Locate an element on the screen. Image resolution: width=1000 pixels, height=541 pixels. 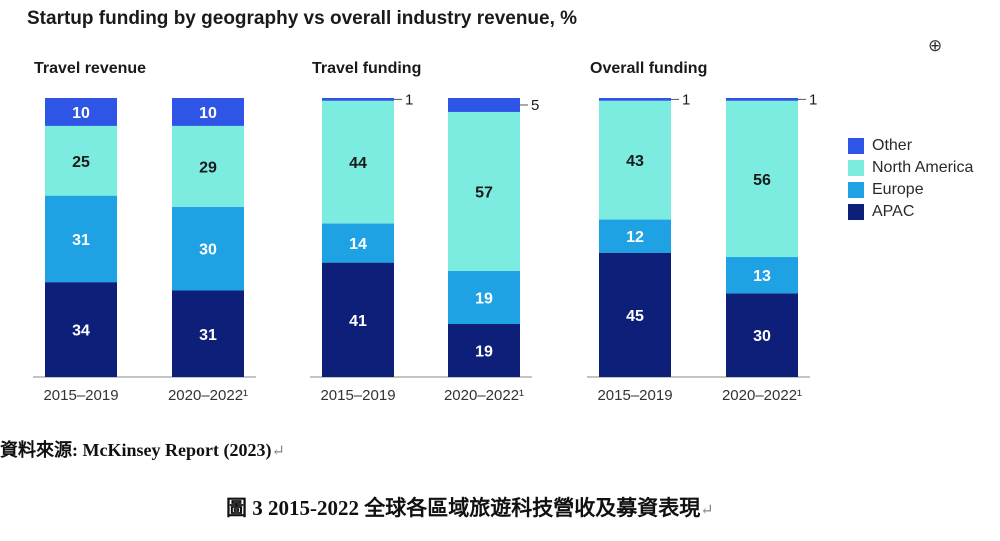
legend-swatch-north-america is located at coordinates (856, 168).